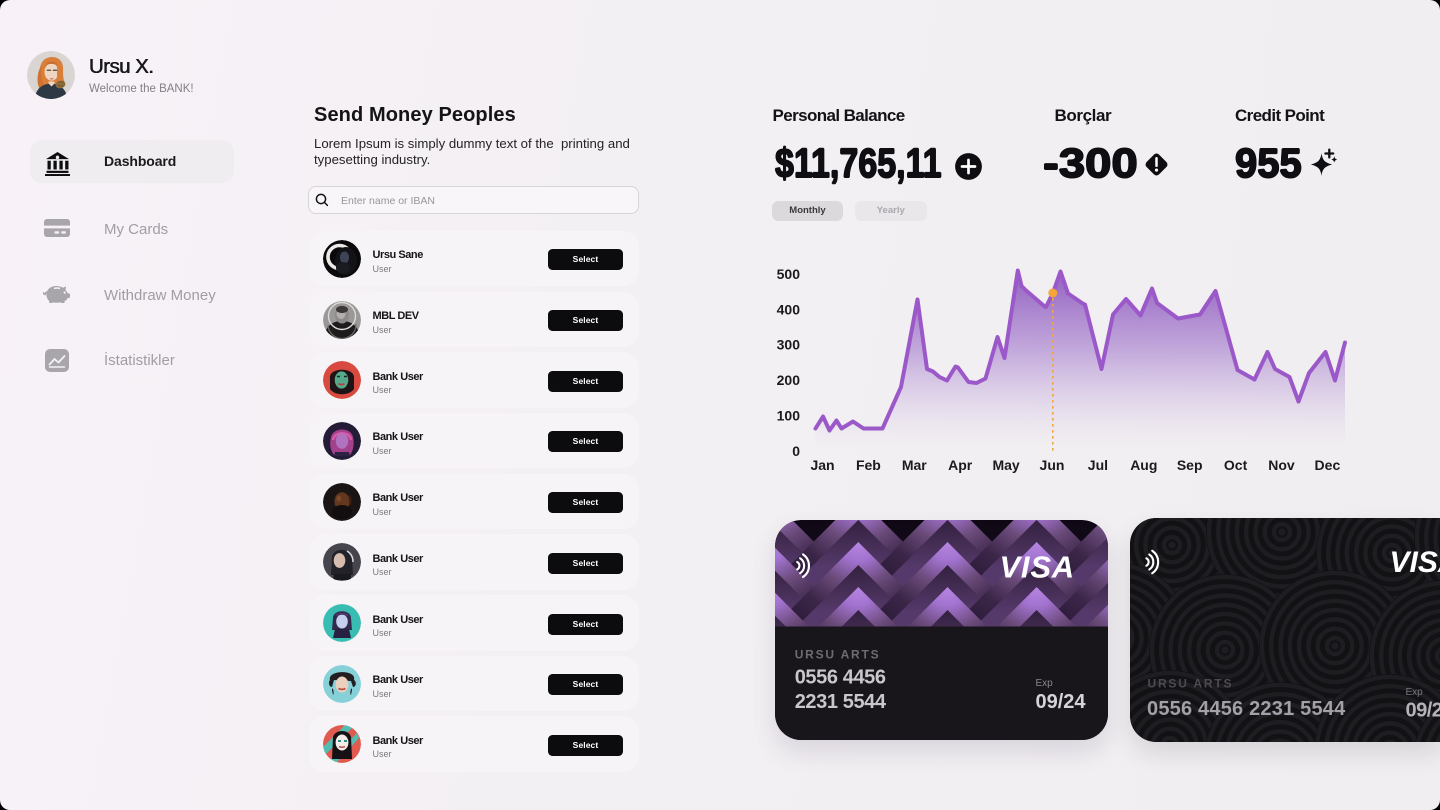  I want to click on svg-text: Dec, so click(1328, 465).